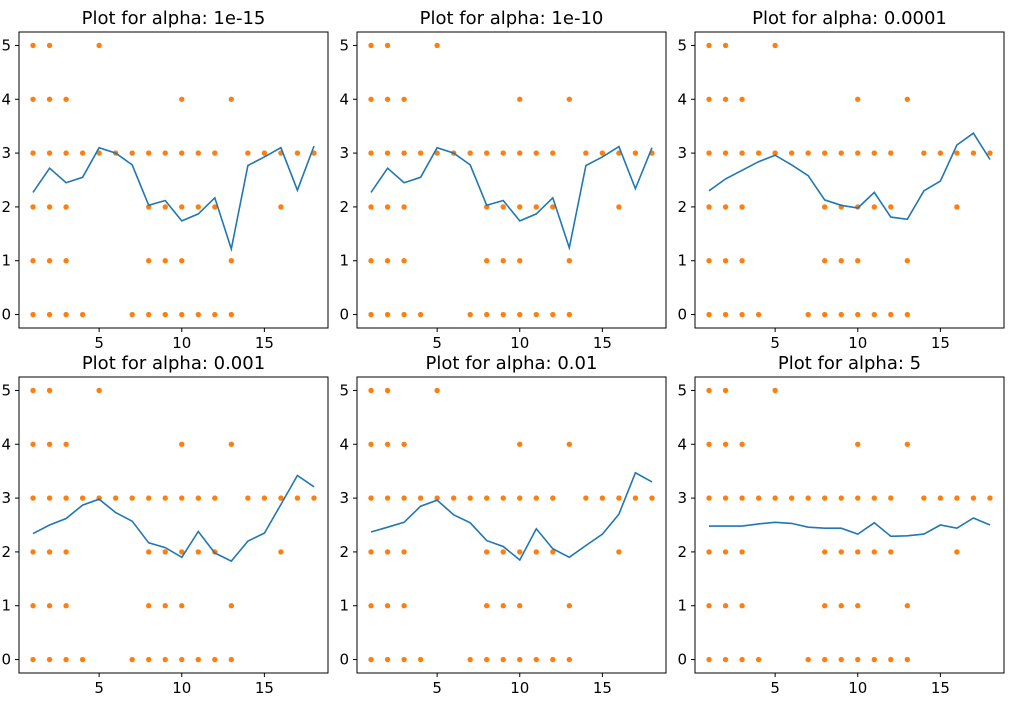  Describe the element at coordinates (849, 363) in the screenshot. I see `subplot-title: Plot for alpha: 5` at that location.